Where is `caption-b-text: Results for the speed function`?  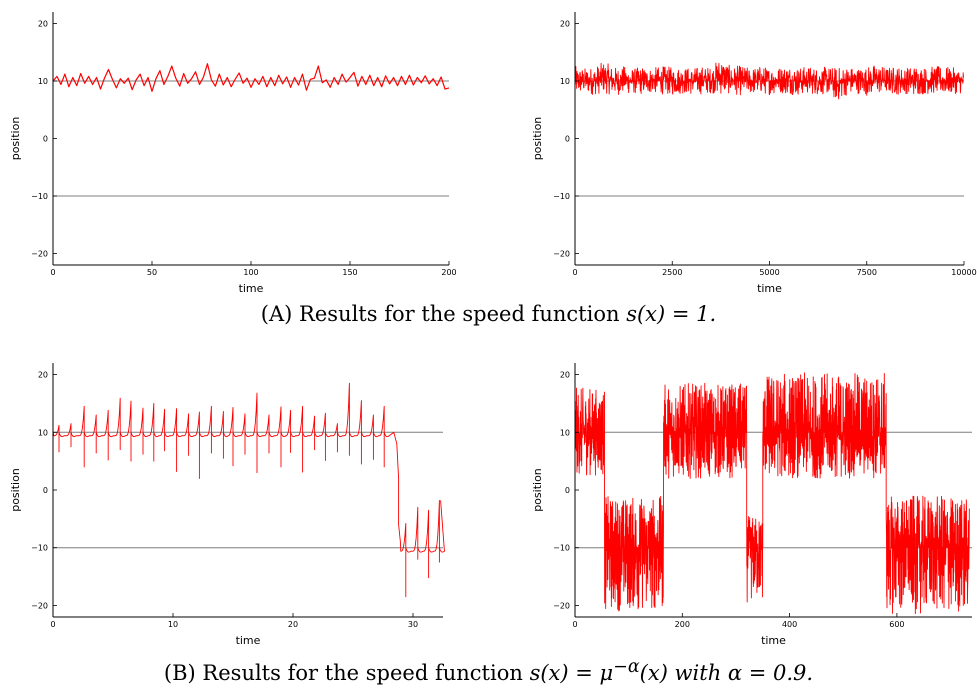 caption-b-text: Results for the speed function is located at coordinates (362, 673).